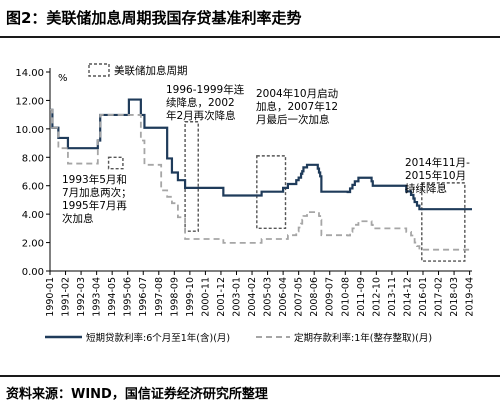  Describe the element at coordinates (143, 297) in the screenshot. I see `x-tick-label: 1996-07` at that location.